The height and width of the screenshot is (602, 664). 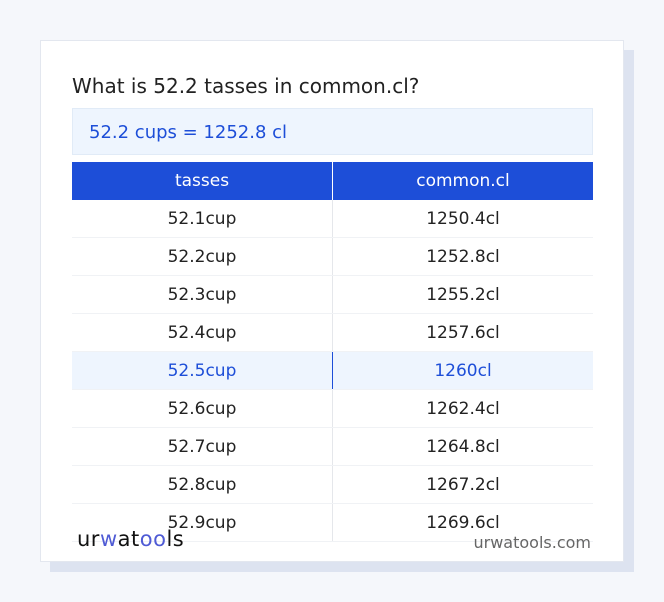 I want to click on cup-cell: 52.9cup, so click(x=202, y=522).